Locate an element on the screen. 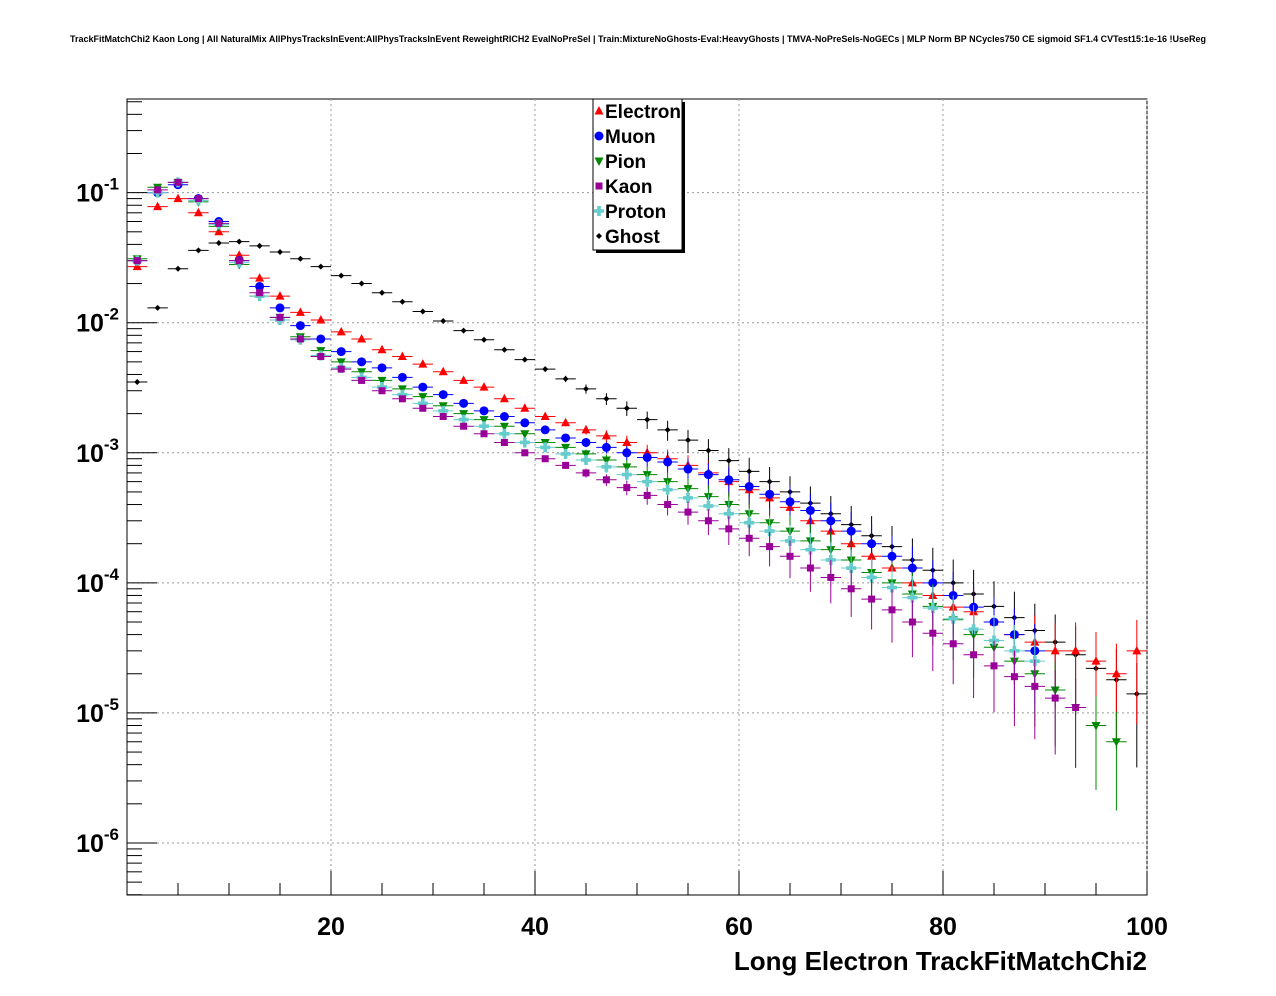  x-tick-label: 80 is located at coordinates (943, 927).